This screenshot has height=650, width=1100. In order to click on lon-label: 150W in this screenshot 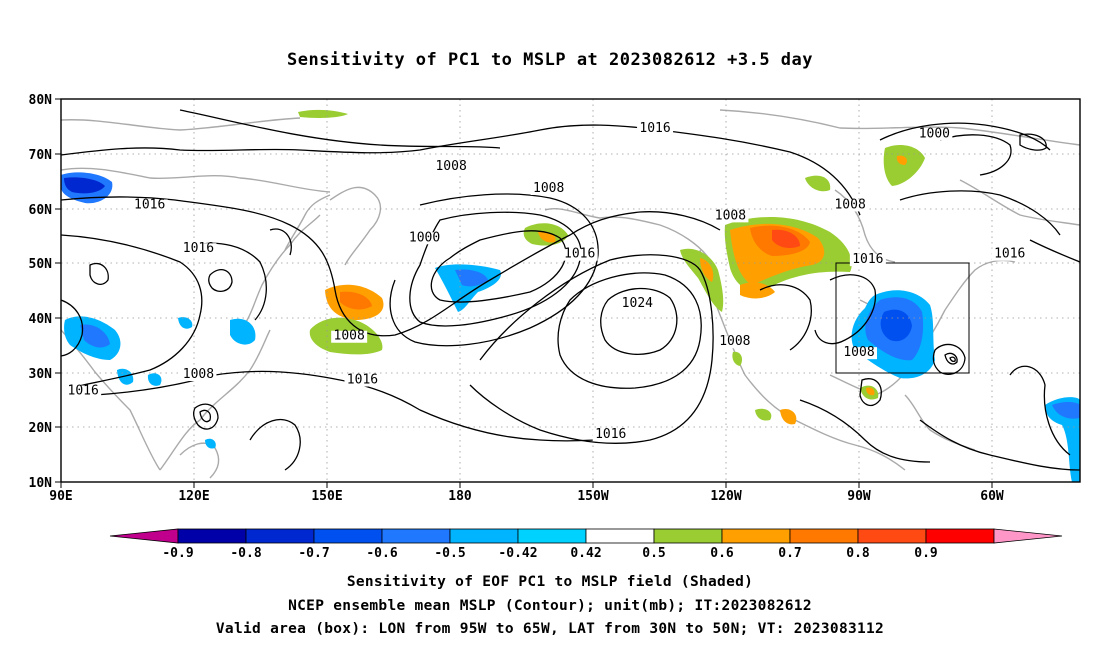, I will do `click(592, 496)`.